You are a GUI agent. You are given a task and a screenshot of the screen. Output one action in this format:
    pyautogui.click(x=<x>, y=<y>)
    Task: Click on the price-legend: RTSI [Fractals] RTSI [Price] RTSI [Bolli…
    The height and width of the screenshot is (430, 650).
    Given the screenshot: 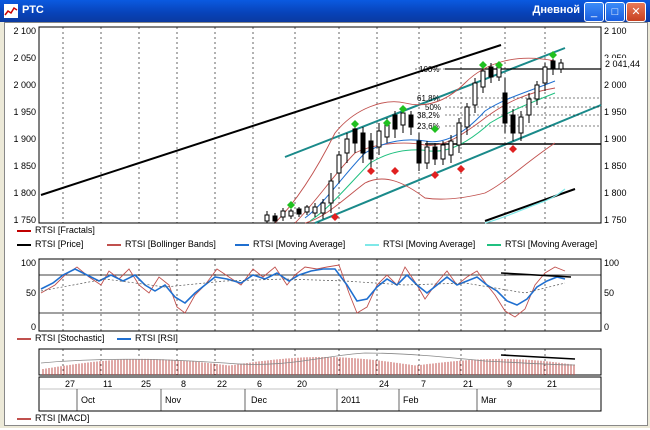 What is the action you would take?
    pyautogui.click(x=327, y=241)
    